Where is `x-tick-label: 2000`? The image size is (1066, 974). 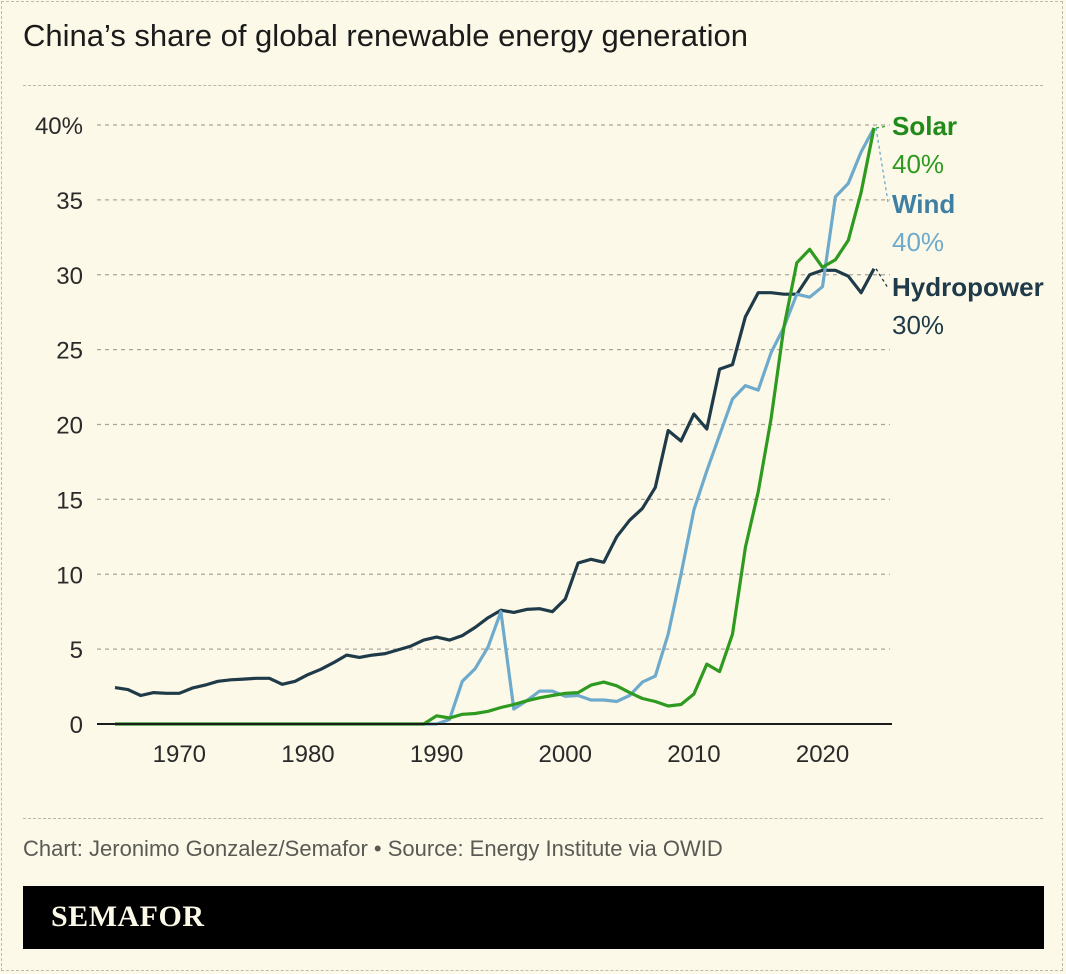 x-tick-label: 2000 is located at coordinates (565, 754).